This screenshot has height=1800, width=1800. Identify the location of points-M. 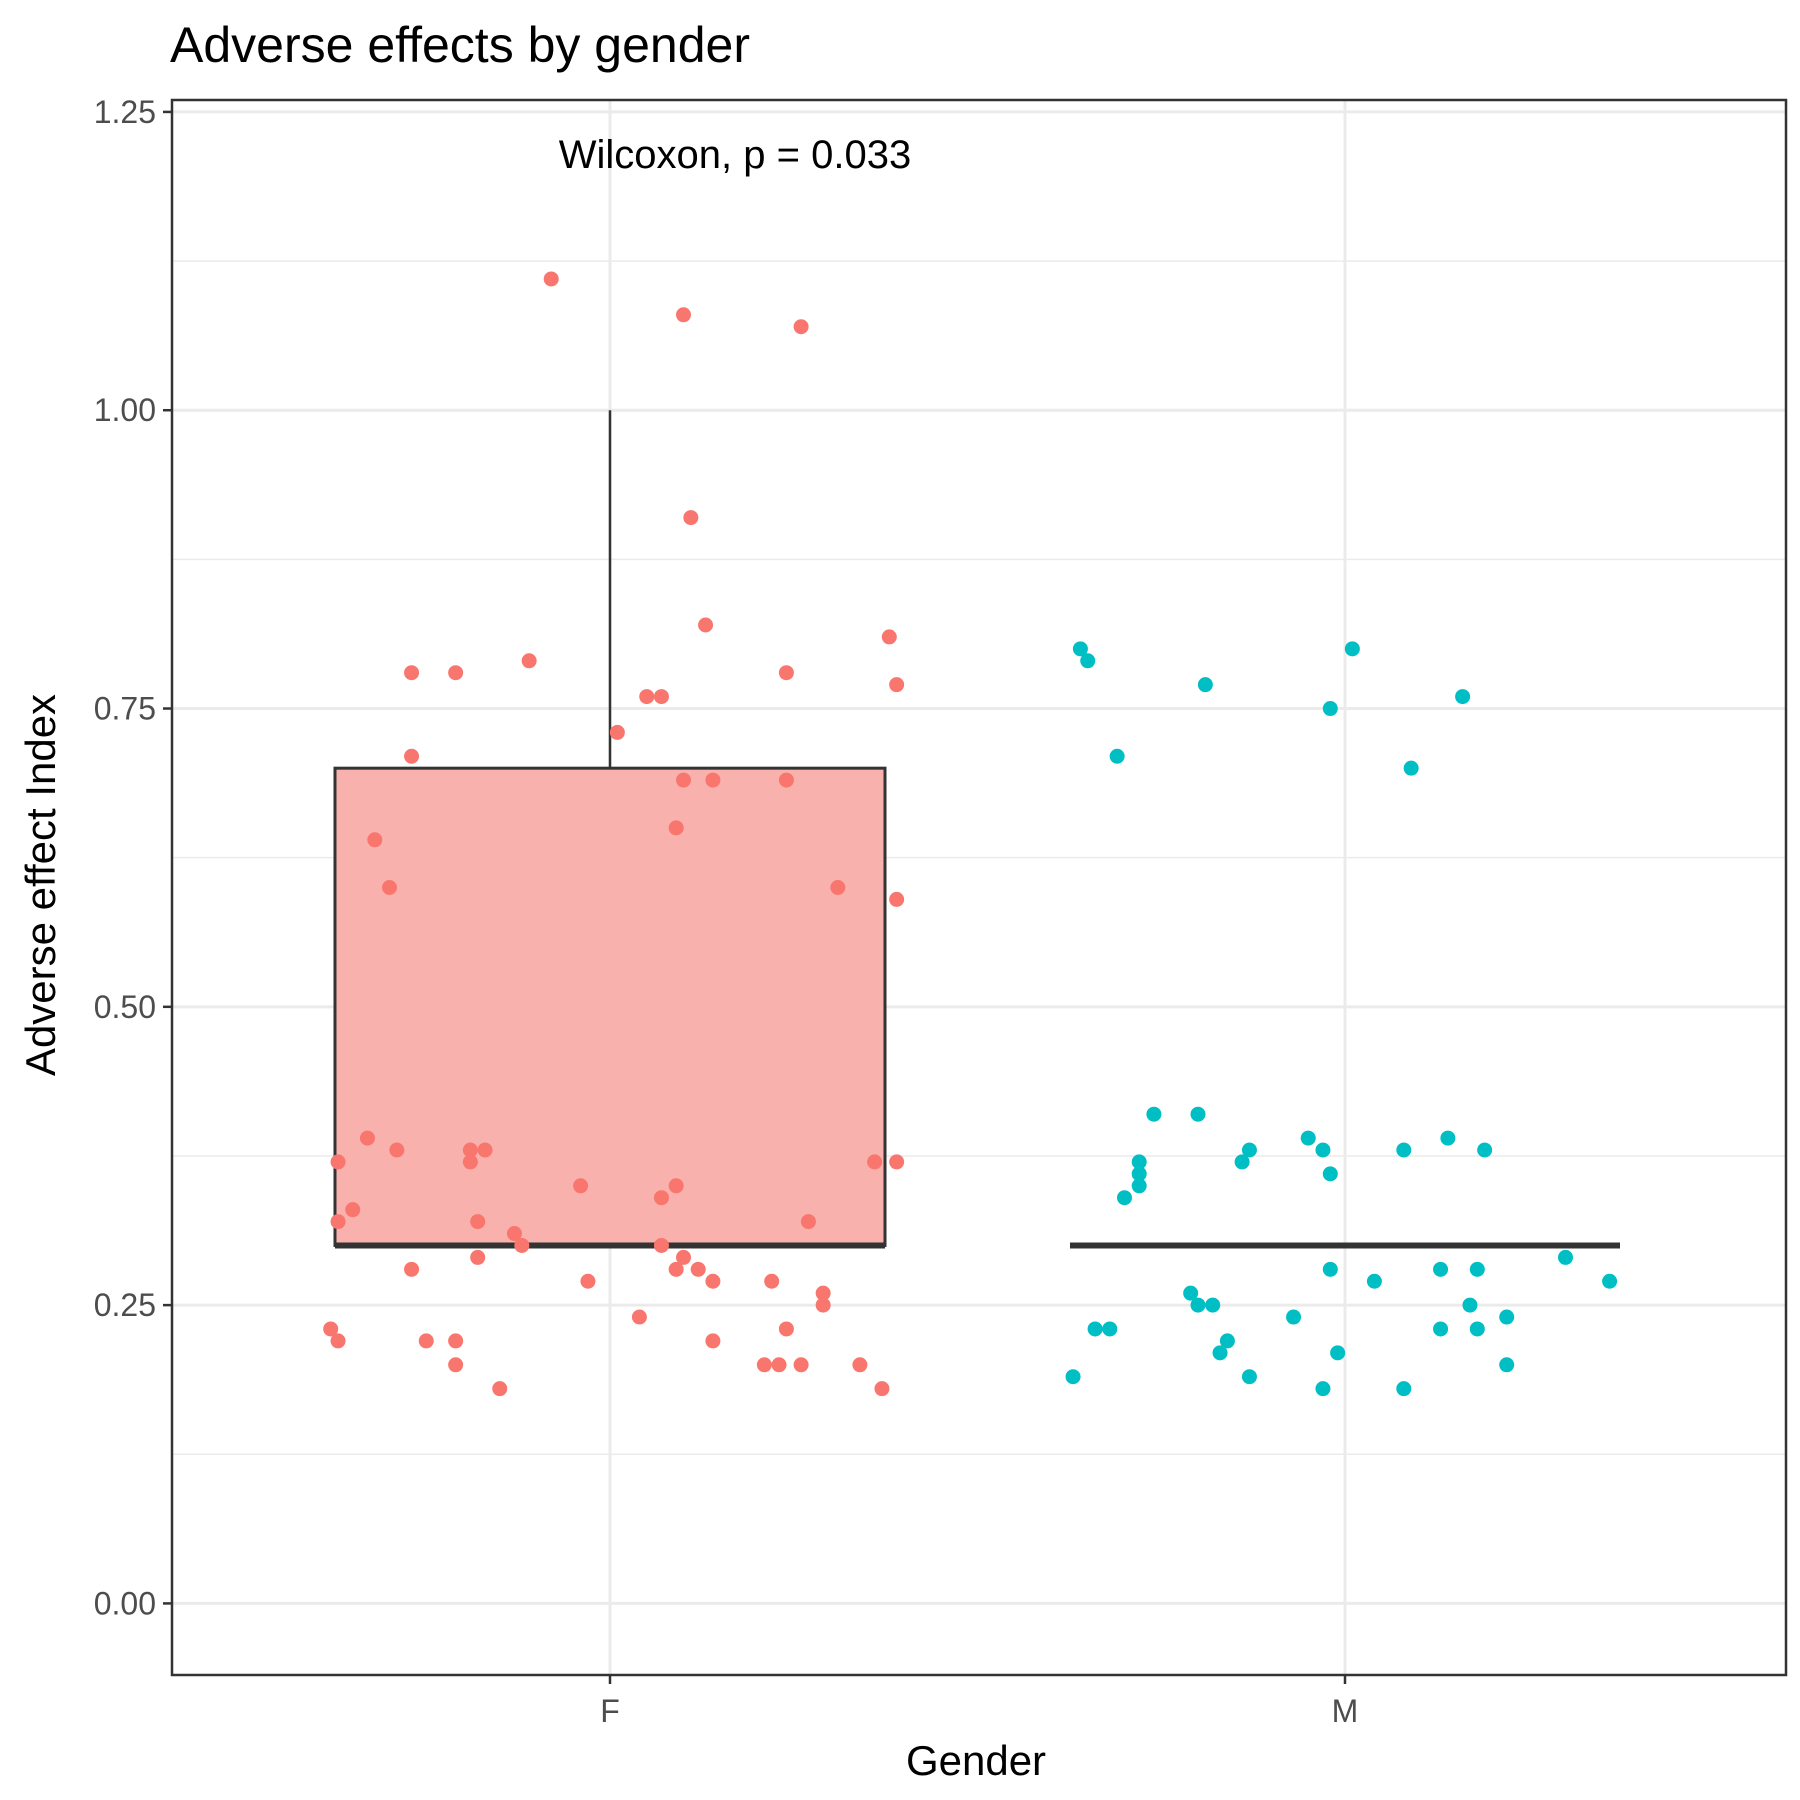
(1341, 1019).